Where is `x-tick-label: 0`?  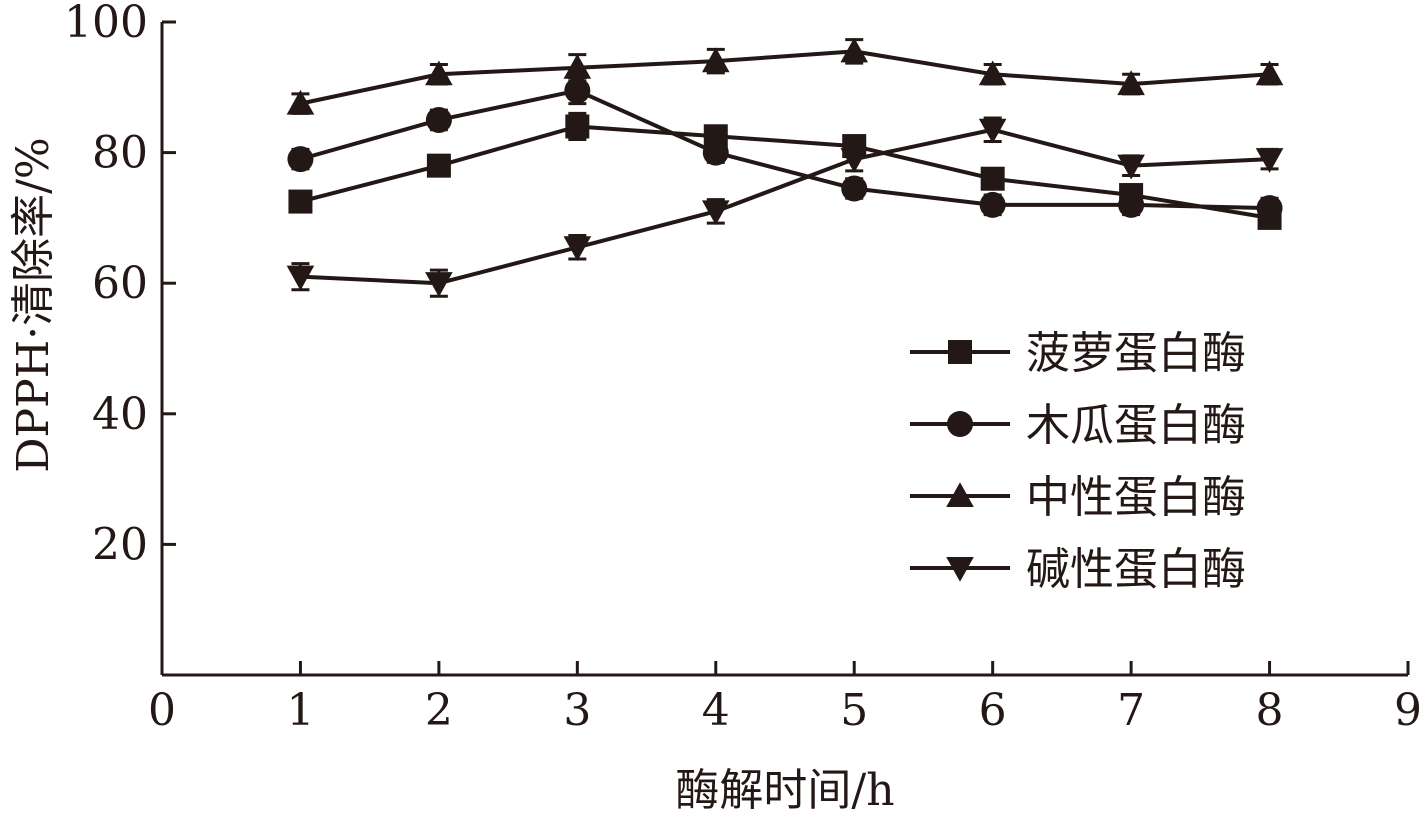 x-tick-label: 0 is located at coordinates (162, 710).